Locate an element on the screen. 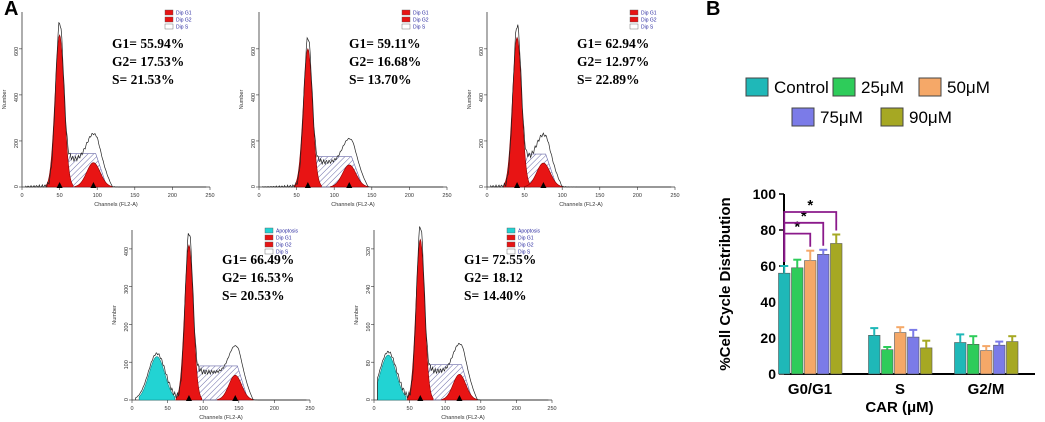 The image size is (1045, 422). y-tick-label: 160 is located at coordinates (369, 326).